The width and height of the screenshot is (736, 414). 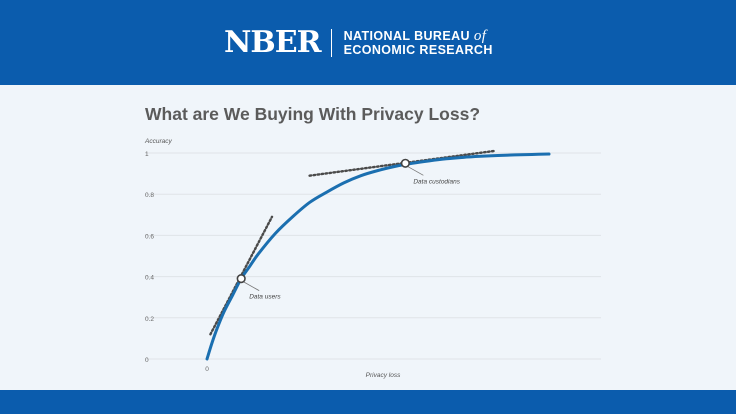 What do you see at coordinates (368, 402) in the screenshot?
I see `footer-bar` at bounding box center [368, 402].